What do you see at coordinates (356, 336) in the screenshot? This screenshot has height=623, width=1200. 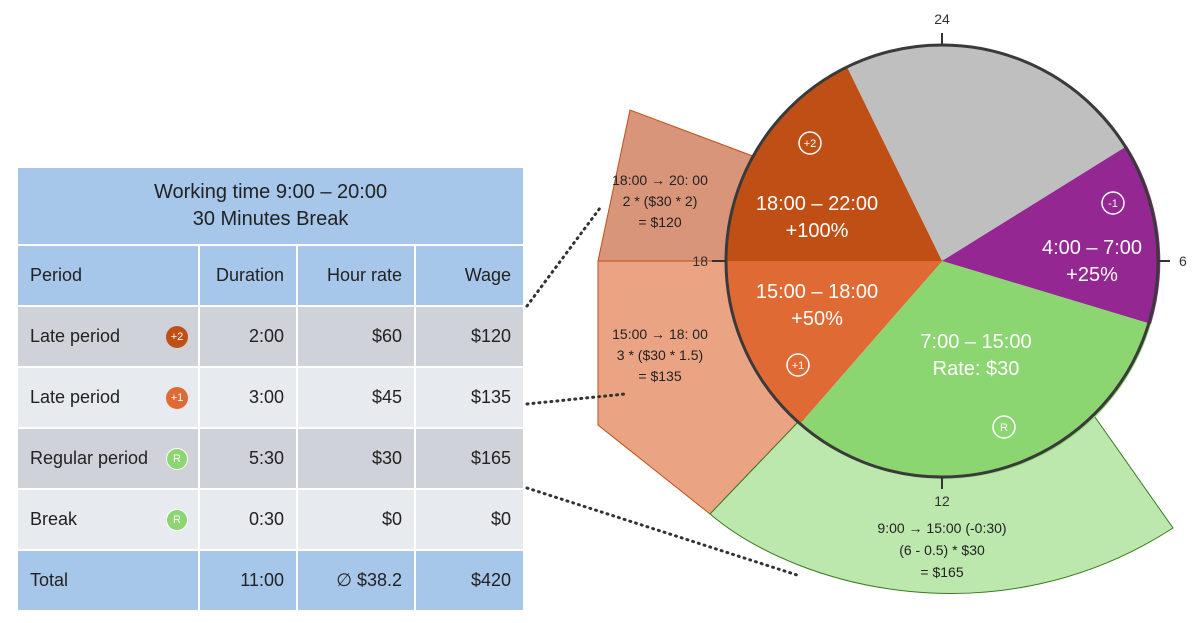 I see `rate-cell: $60` at bounding box center [356, 336].